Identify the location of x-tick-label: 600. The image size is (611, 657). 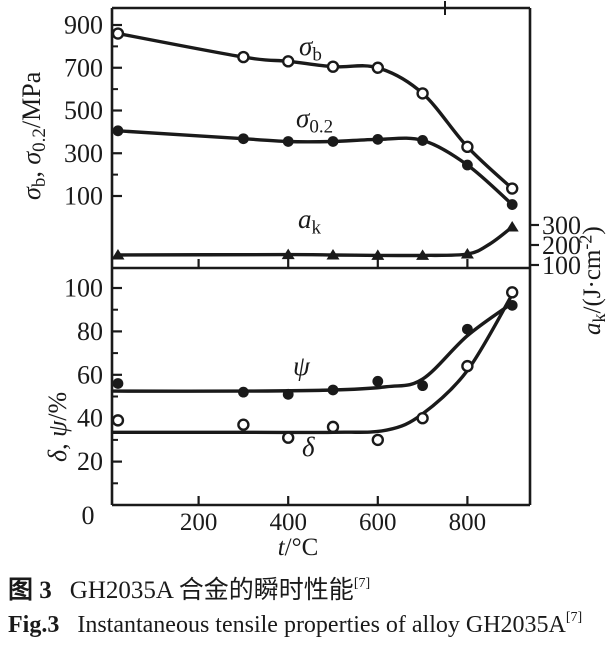
(378, 522).